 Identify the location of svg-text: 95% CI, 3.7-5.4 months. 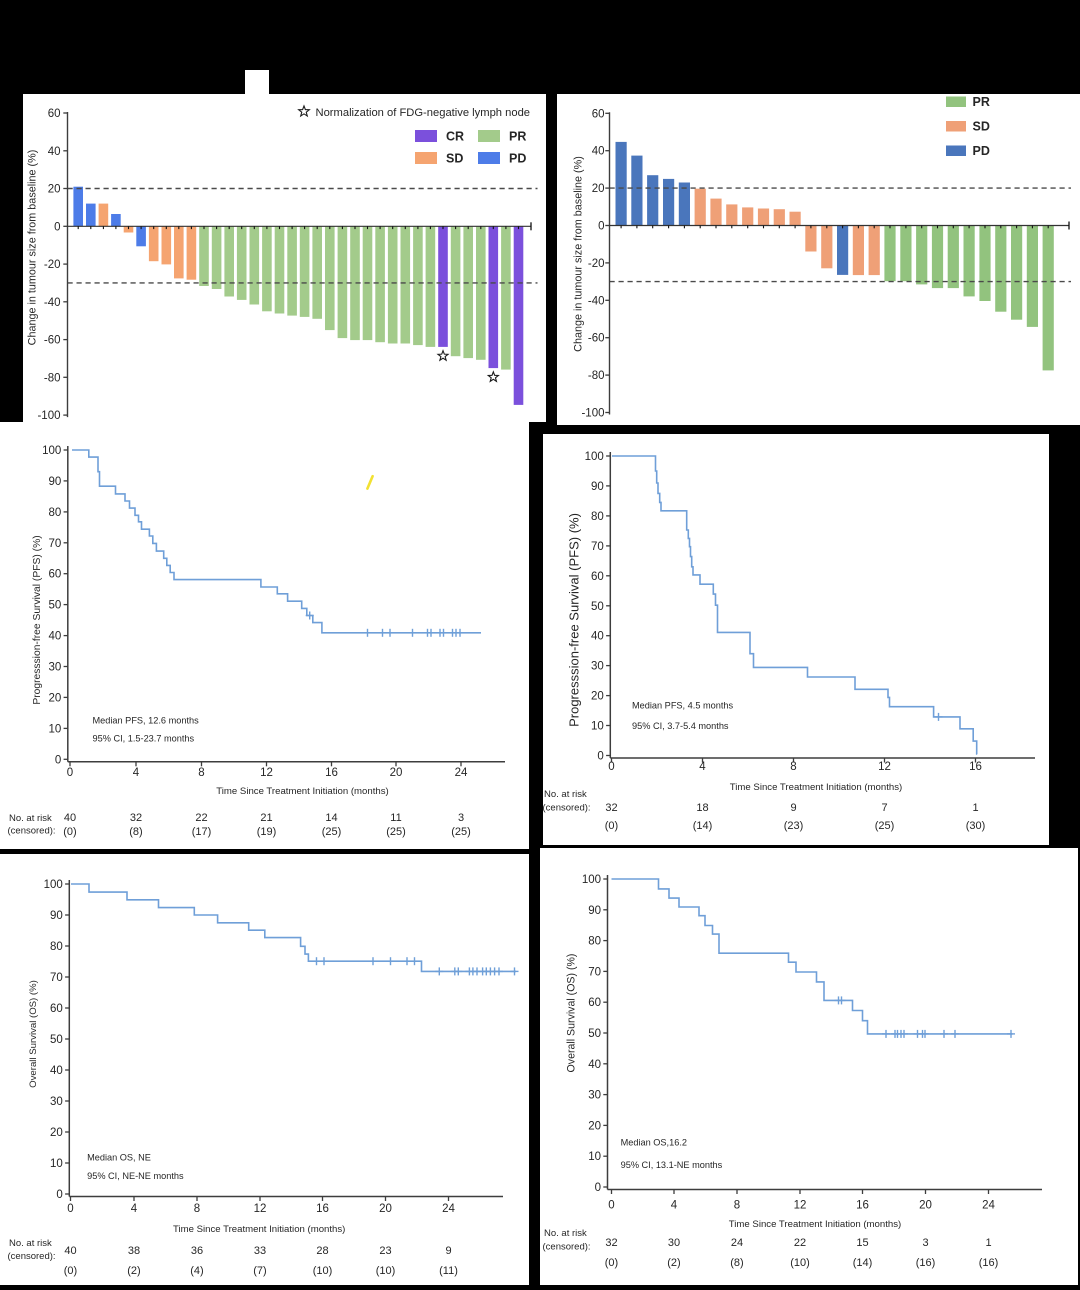
(680, 726).